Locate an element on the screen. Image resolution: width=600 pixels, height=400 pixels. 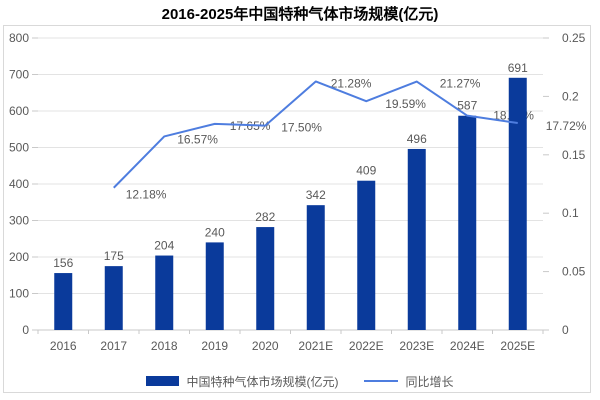
bar-2022E is located at coordinates (366, 255).